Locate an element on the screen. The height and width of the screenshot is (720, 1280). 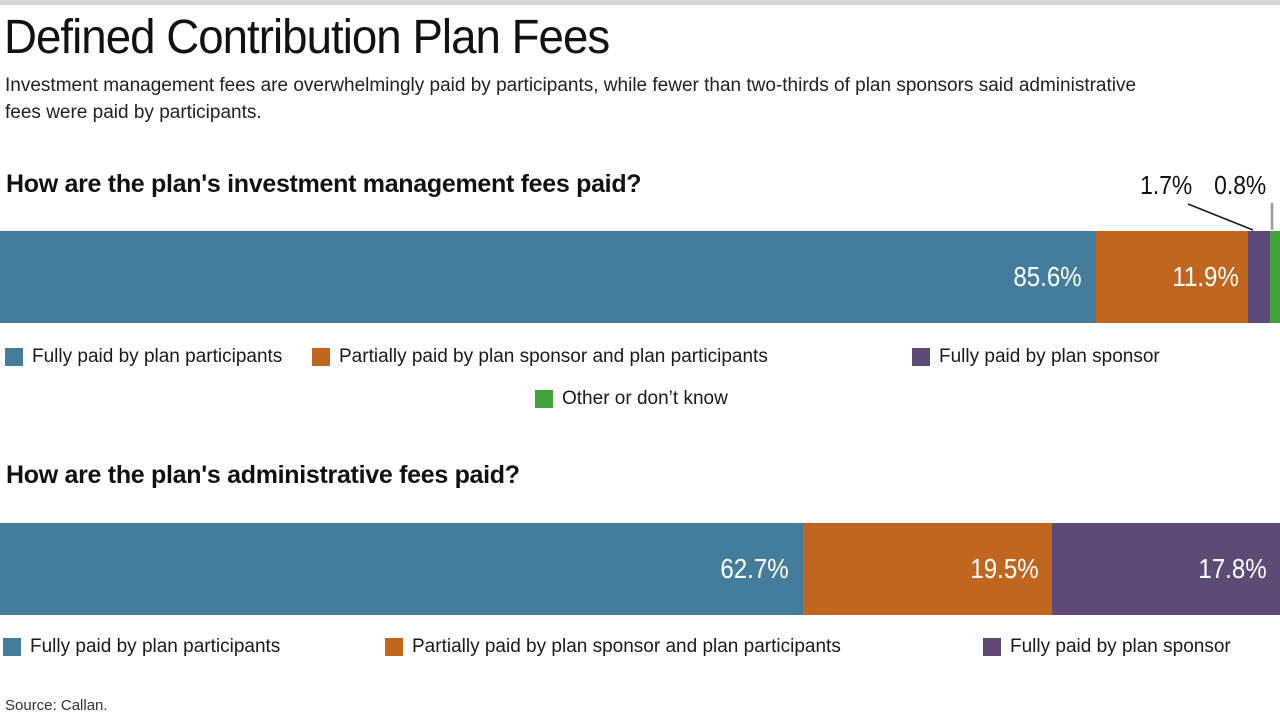
chart1-stacked-bar: 85.6% 11.9% is located at coordinates (640, 277).